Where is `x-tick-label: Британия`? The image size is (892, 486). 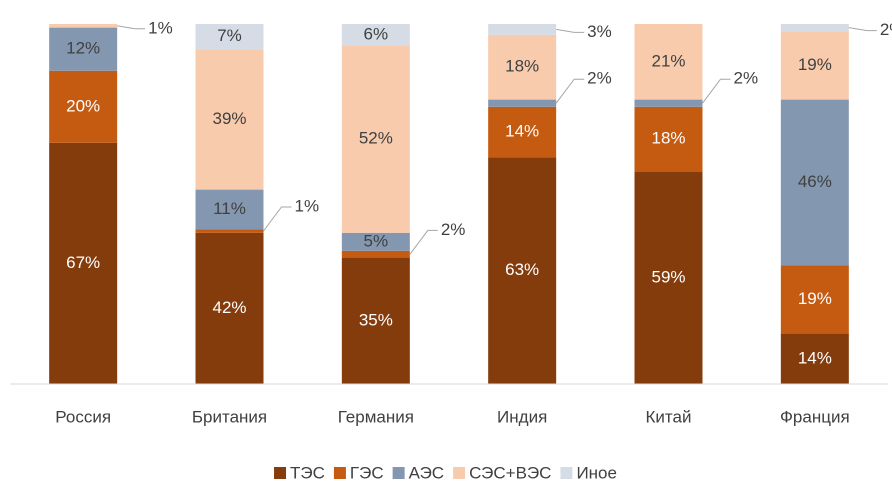
x-tick-label: Британия is located at coordinates (229, 416).